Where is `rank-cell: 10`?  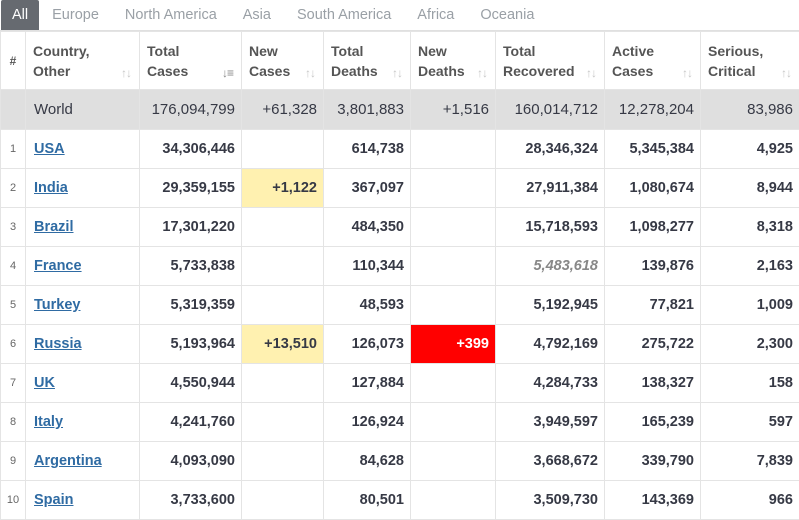 rank-cell: 10 is located at coordinates (13, 500).